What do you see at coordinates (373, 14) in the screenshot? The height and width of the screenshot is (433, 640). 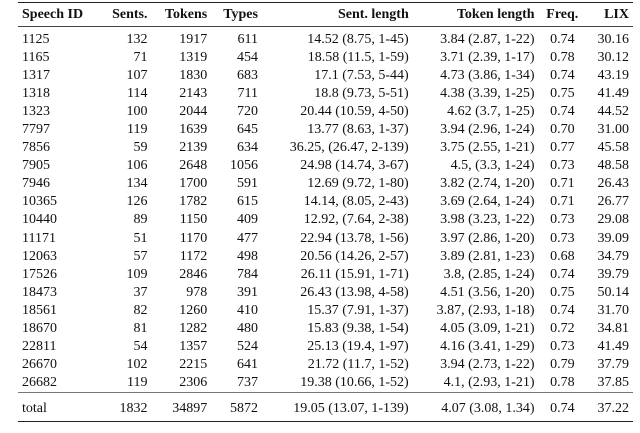 I see `column-header: Sent. length` at bounding box center [373, 14].